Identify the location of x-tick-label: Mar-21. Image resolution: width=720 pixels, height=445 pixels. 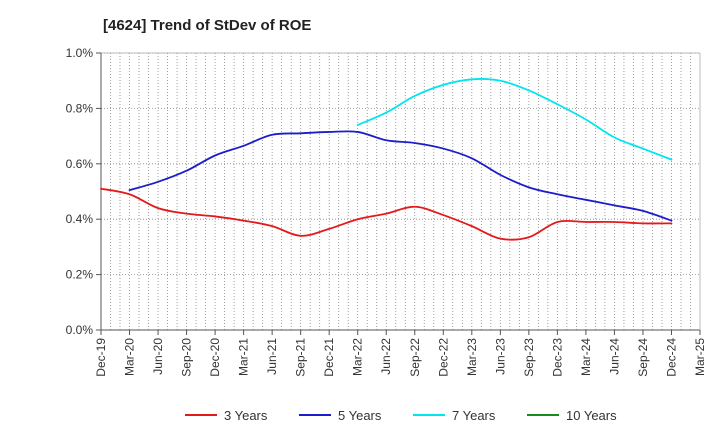
(244, 357).